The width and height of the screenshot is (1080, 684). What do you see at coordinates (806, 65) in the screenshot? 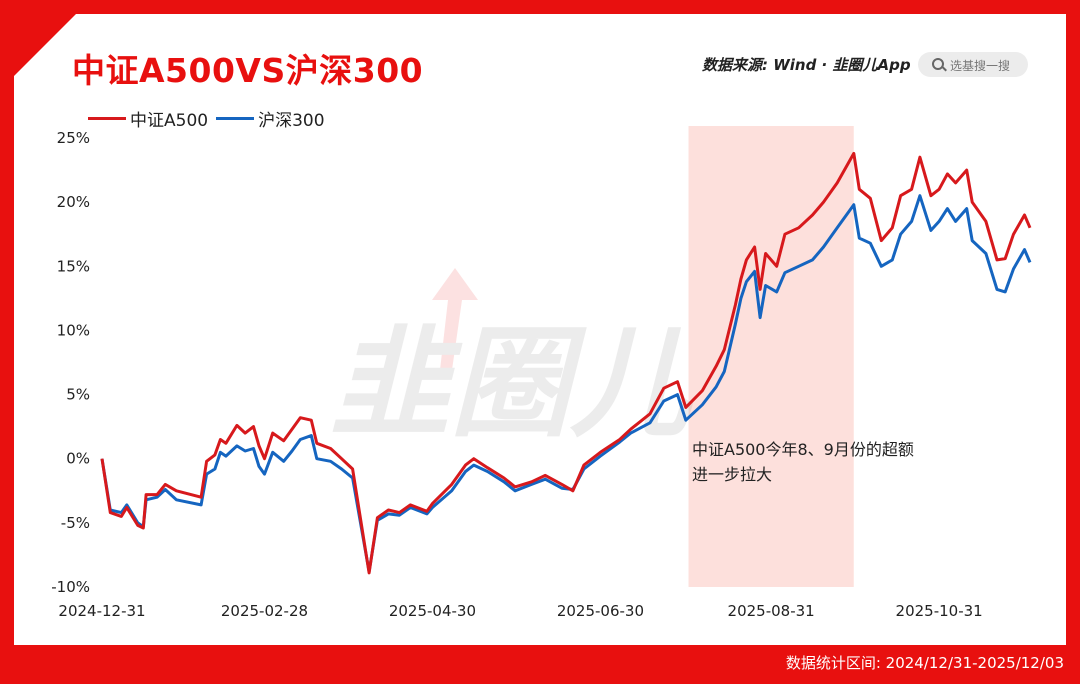
I see `data-source: 数据来源: Wind · 韭圈儿App` at bounding box center [806, 65].